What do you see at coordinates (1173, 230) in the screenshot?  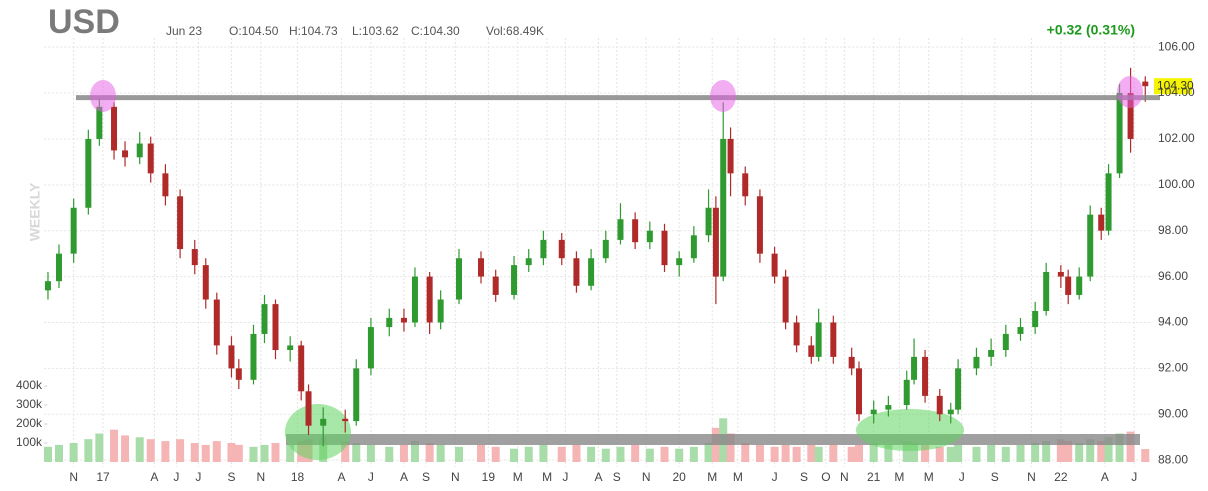 I see `y-tick-label: 98.00` at bounding box center [1173, 230].